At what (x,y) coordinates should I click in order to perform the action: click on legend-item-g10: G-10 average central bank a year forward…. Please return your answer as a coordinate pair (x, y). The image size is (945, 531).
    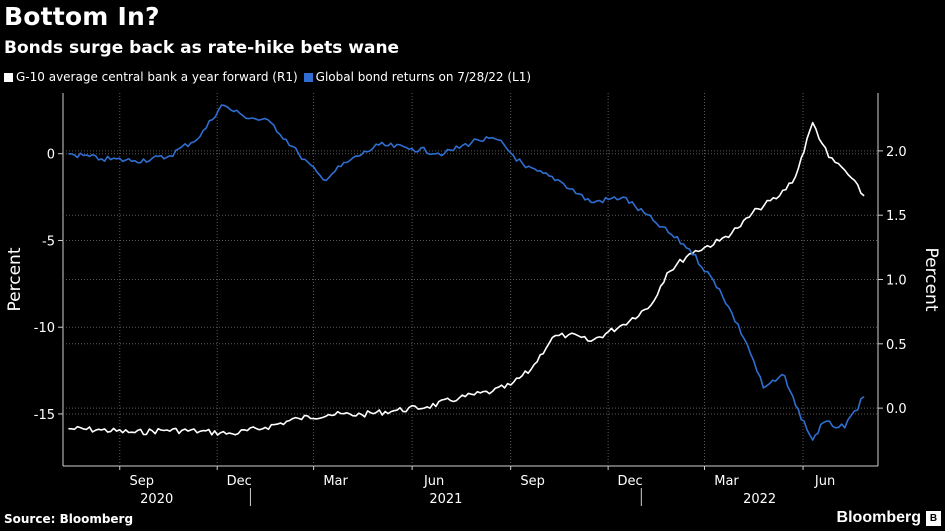
    Looking at the image, I should click on (151, 77).